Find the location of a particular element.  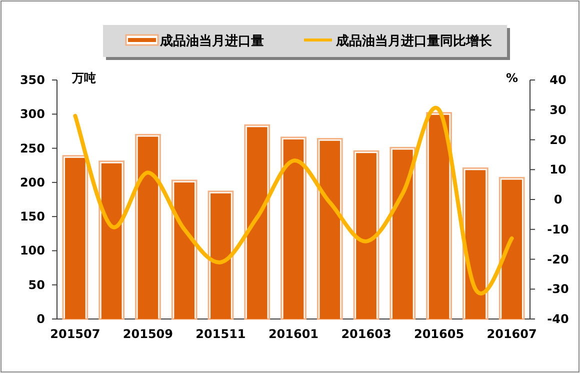

x-tick-label: 201607 is located at coordinates (511, 334).